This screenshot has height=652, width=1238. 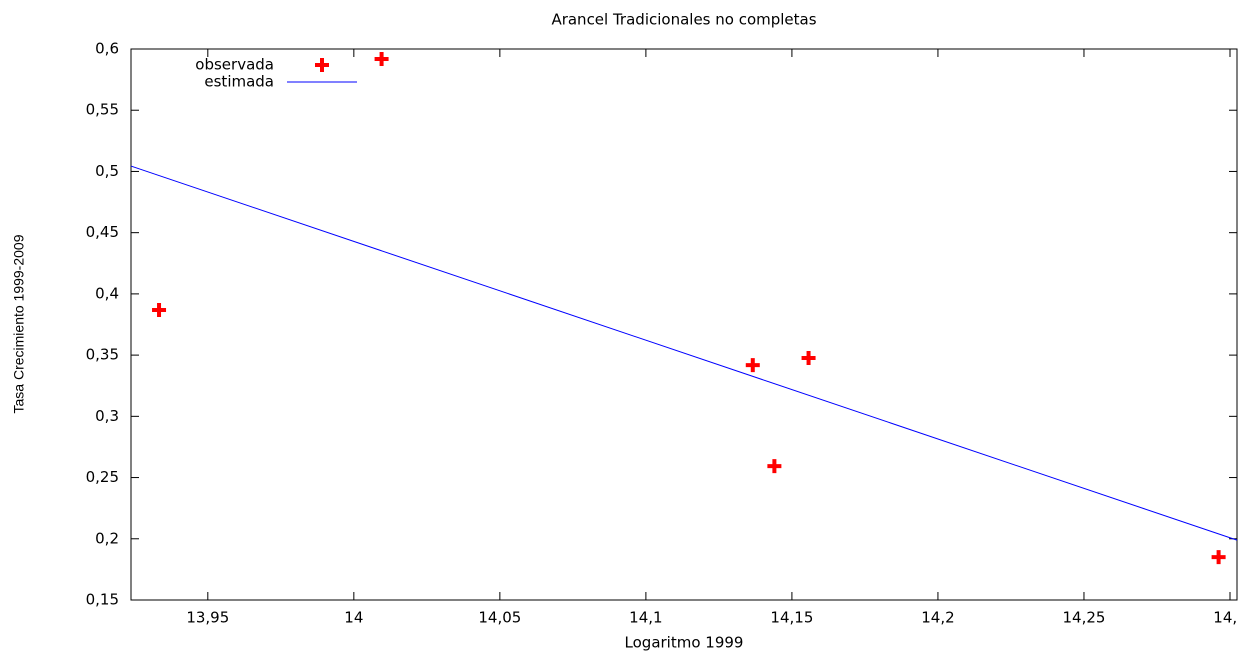 What do you see at coordinates (102, 355) in the screenshot?
I see `y-tick-label: 0,35` at bounding box center [102, 355].